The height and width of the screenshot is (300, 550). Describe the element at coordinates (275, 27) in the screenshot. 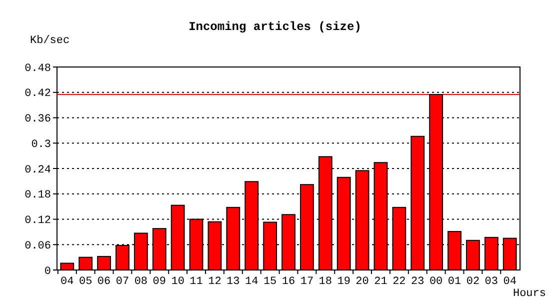

I see `chart-title: Incoming articles (size)` at that location.